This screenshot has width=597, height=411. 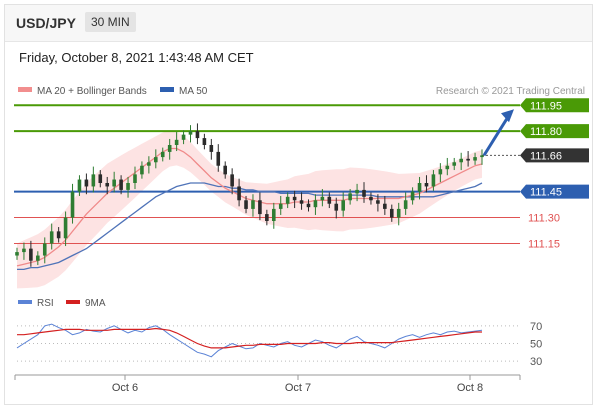 I want to click on level-label-5: 111.15, so click(x=544, y=244).